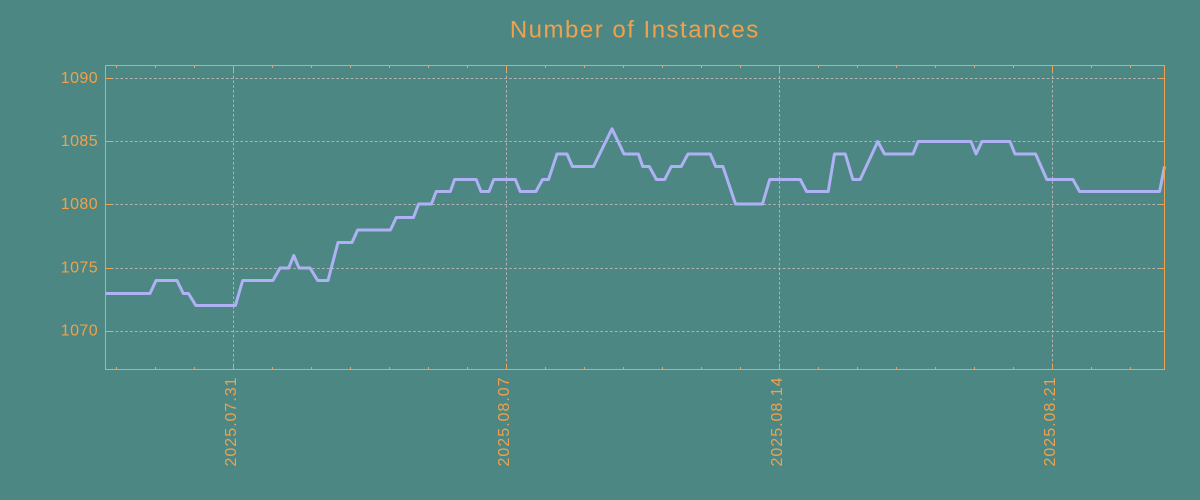  I want to click on svg-text: 1080, so click(79, 204).